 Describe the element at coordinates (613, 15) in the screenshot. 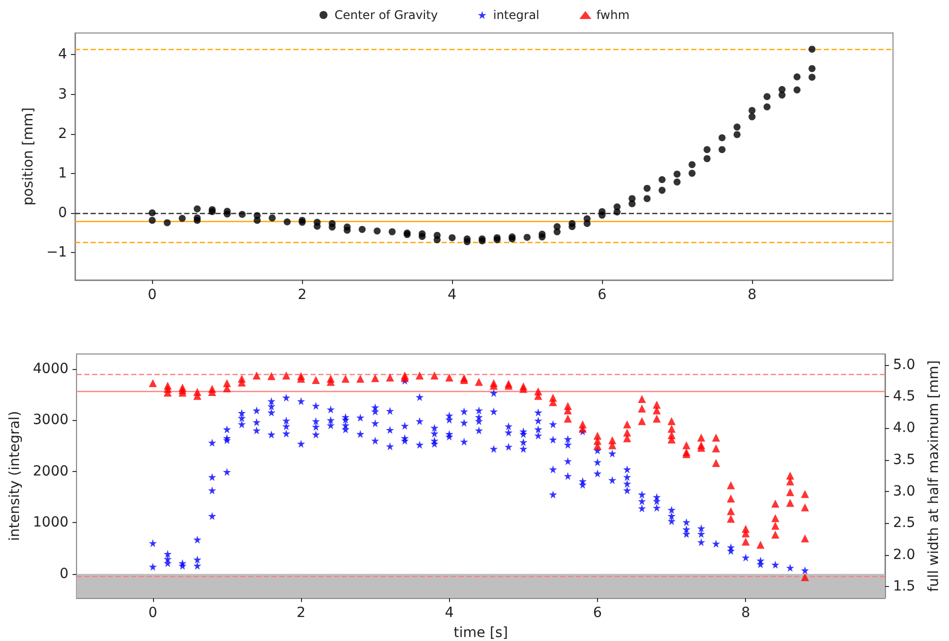

I see `legend-label: fwhm` at that location.